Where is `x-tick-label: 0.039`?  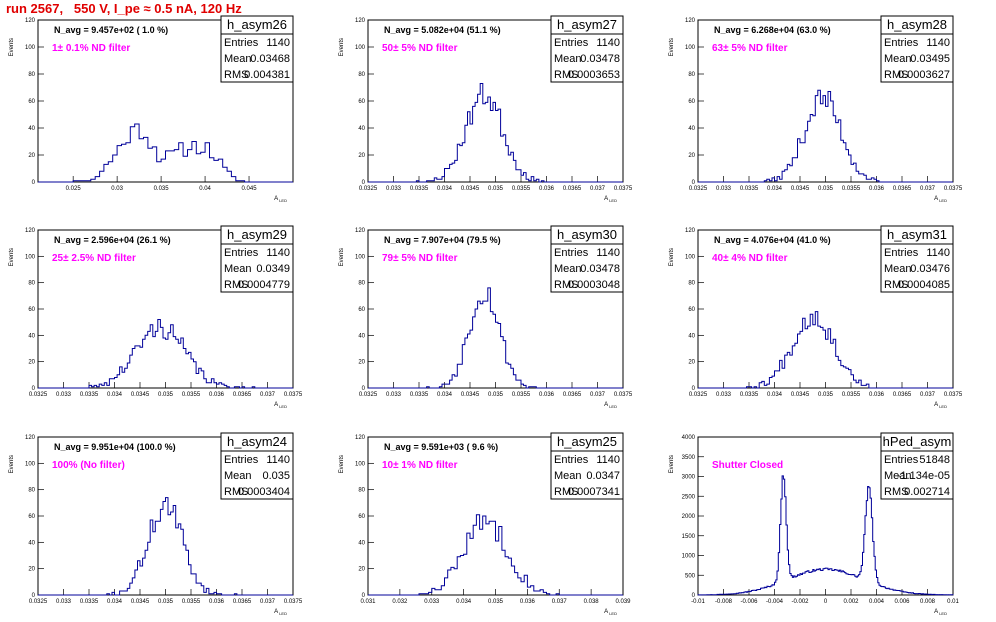 x-tick-label: 0.039 is located at coordinates (623, 602).